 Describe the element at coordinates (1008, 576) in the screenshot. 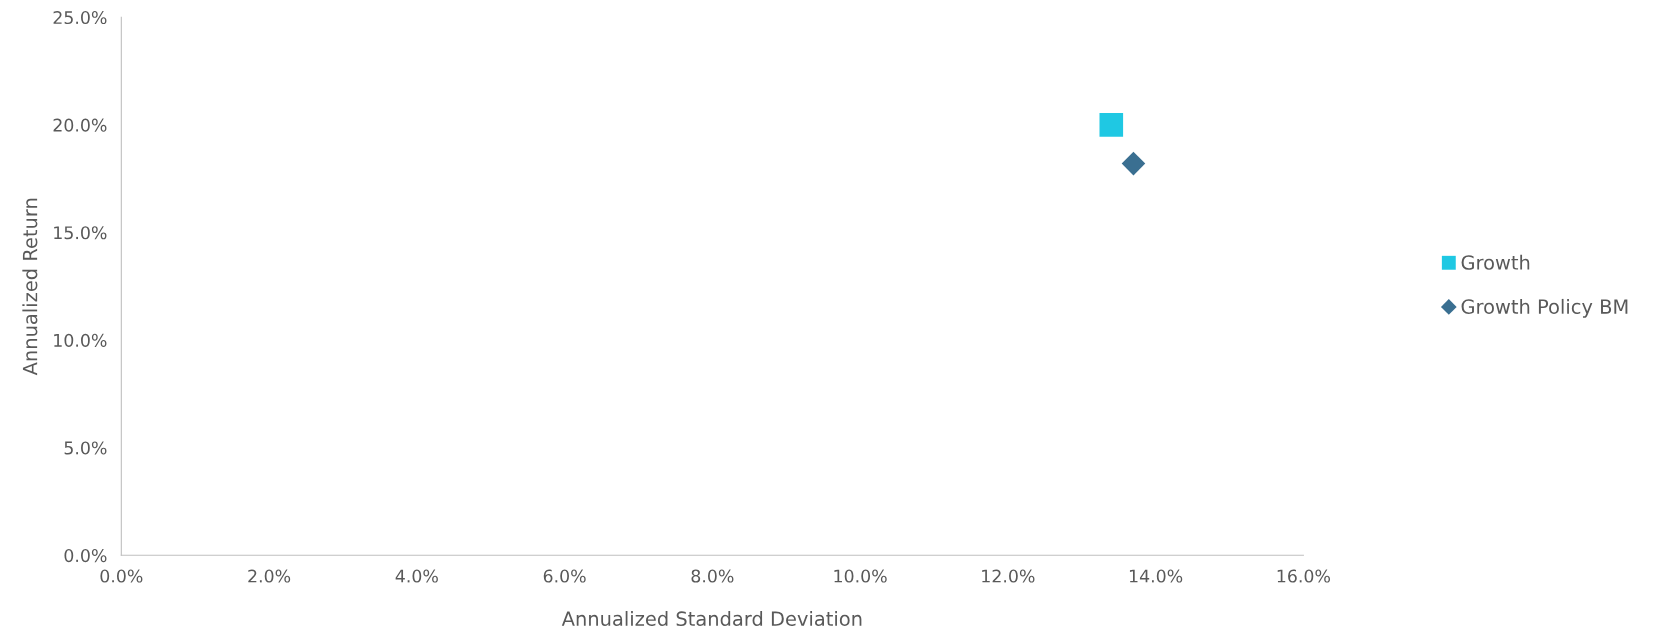

I see `x-tick-label: 12.0%` at that location.